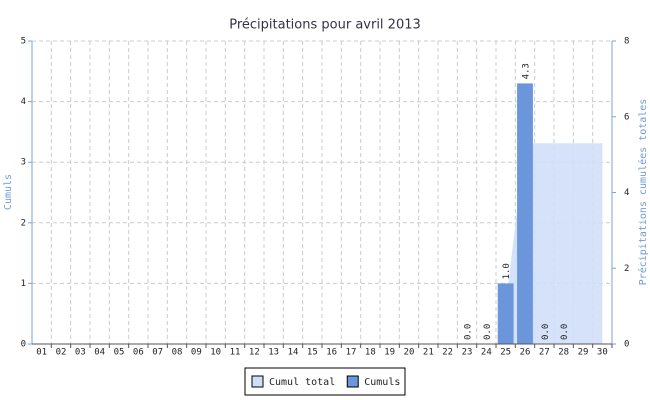  Describe the element at coordinates (351, 353) in the screenshot. I see `x-tick-label: 17` at that location.